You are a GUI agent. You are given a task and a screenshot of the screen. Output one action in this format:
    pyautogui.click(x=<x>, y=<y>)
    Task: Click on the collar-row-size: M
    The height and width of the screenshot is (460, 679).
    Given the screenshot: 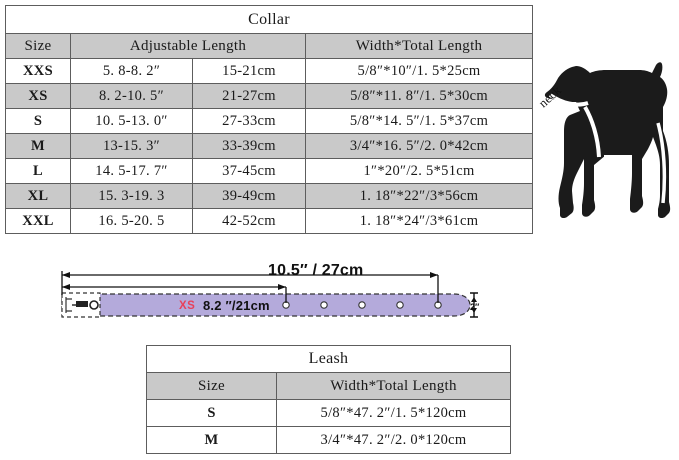 What is the action you would take?
    pyautogui.click(x=38, y=146)
    